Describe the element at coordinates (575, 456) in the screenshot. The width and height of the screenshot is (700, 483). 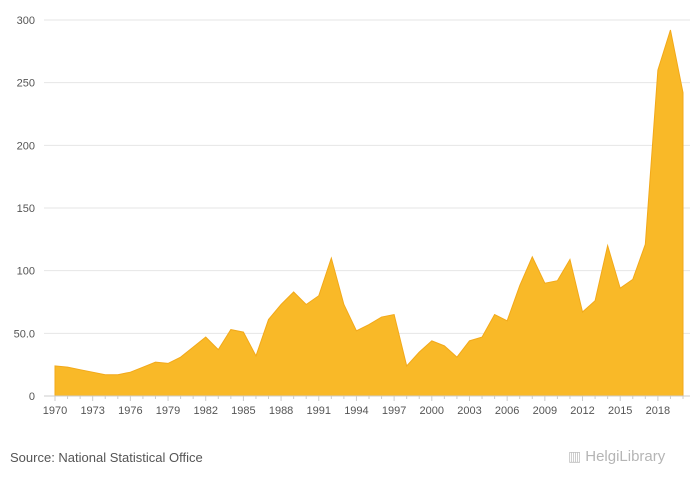
I see `helgilibrary-logo-icon: ▥` at that location.